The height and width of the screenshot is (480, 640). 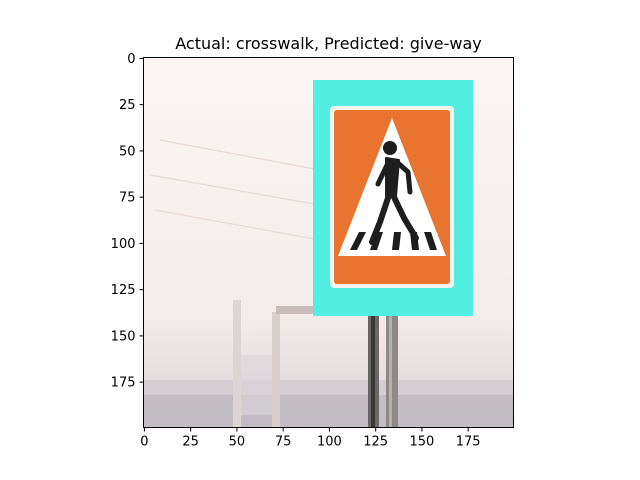 What do you see at coordinates (383, 369) in the screenshot?
I see `sign-posts` at bounding box center [383, 369].